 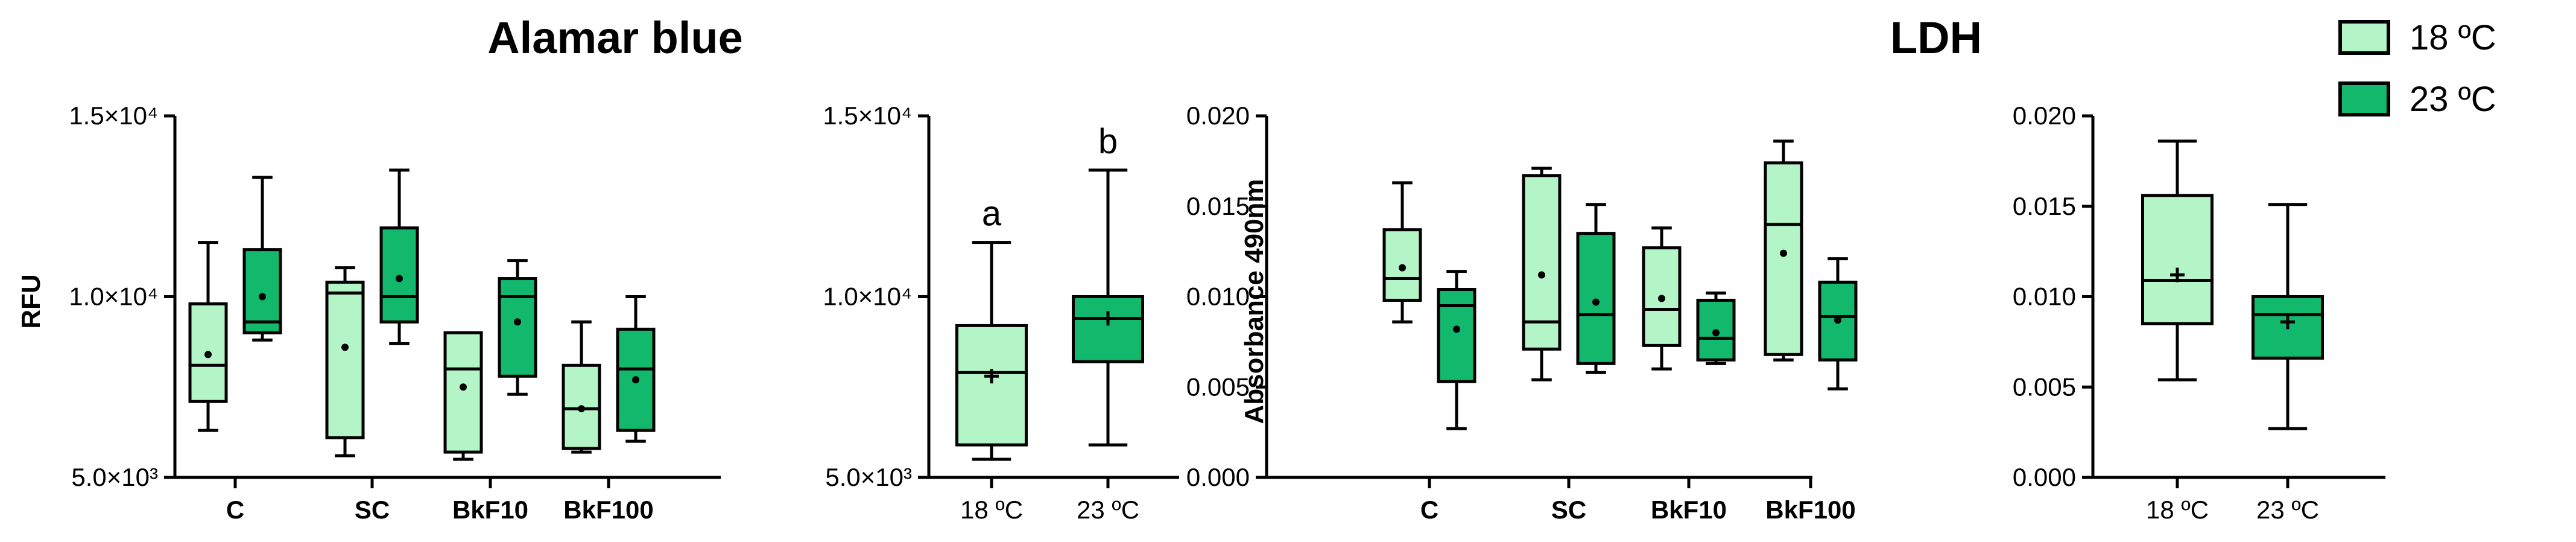 What do you see at coordinates (31, 301) in the screenshot?
I see `y-axis-label: RFU` at bounding box center [31, 301].